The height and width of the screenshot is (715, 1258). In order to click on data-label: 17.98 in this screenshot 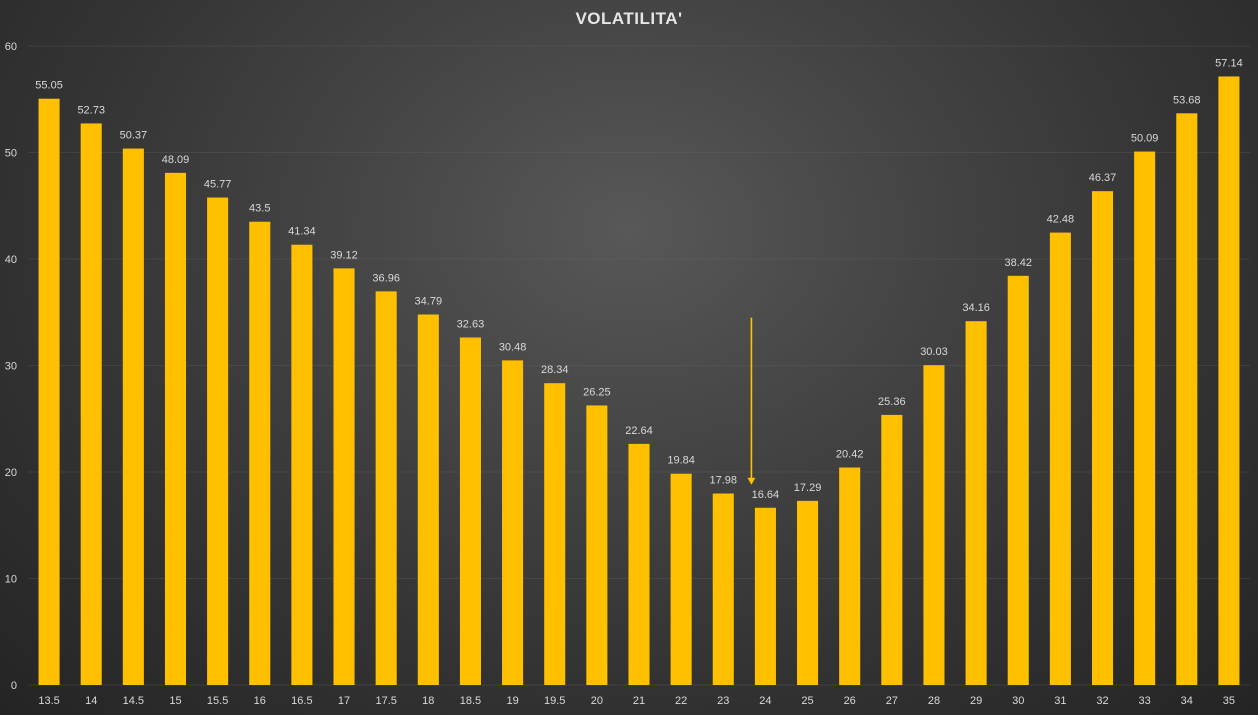, I will do `click(724, 481)`.